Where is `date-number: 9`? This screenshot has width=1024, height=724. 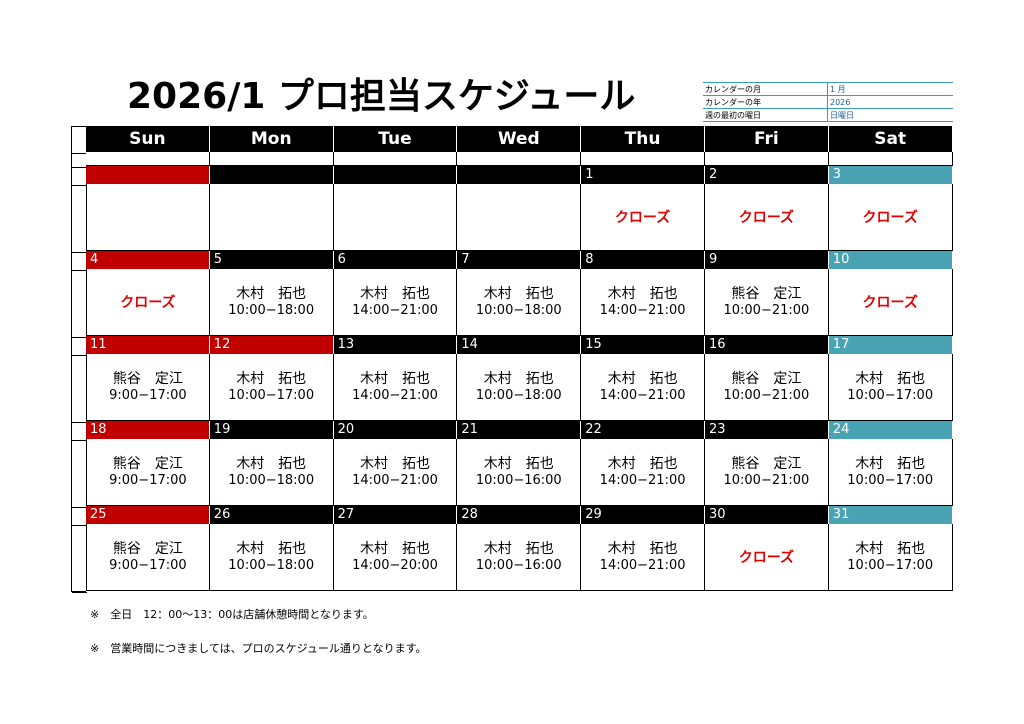
date-number: 9 is located at coordinates (767, 260).